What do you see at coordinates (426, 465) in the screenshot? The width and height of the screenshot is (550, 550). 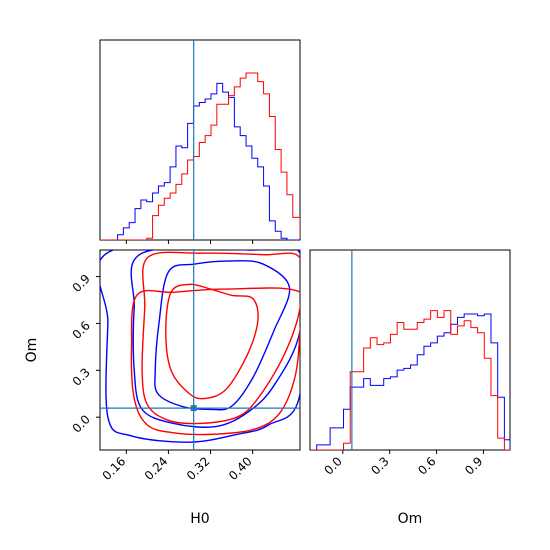 I see `tick-label-om-bottom: 0.6` at bounding box center [426, 465].